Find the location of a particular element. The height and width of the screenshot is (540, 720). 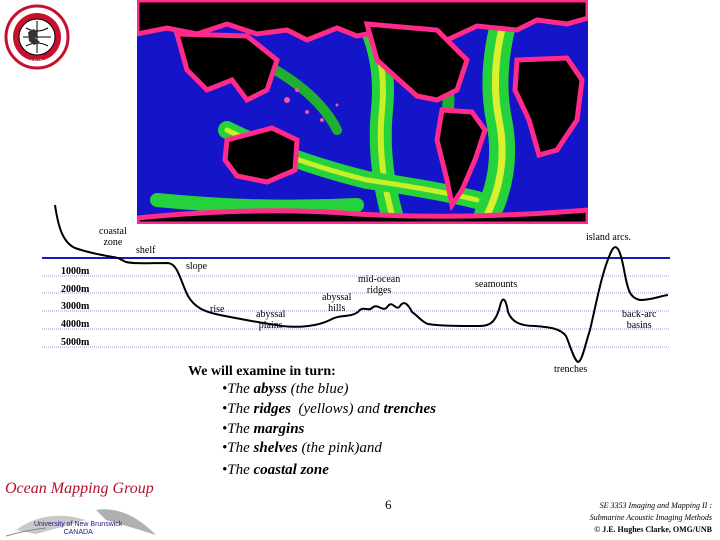

depth-label-1000: 1000m is located at coordinates (75, 271).